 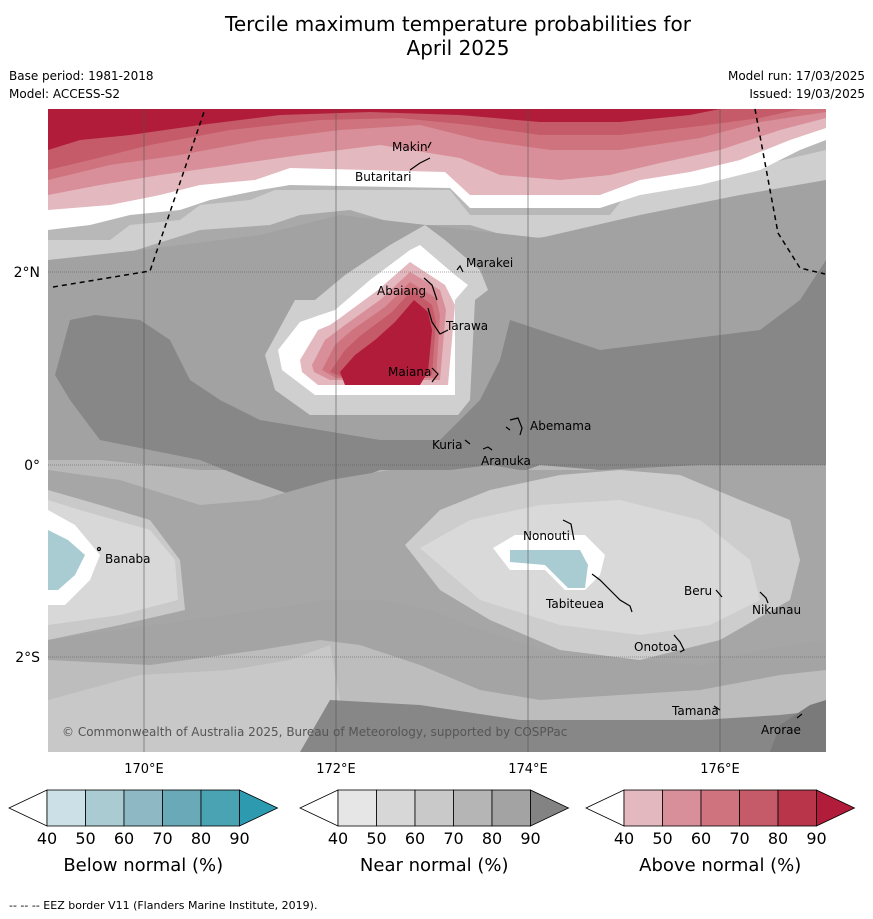 I want to click on place-butaritari: Butaritari, so click(x=383, y=177).